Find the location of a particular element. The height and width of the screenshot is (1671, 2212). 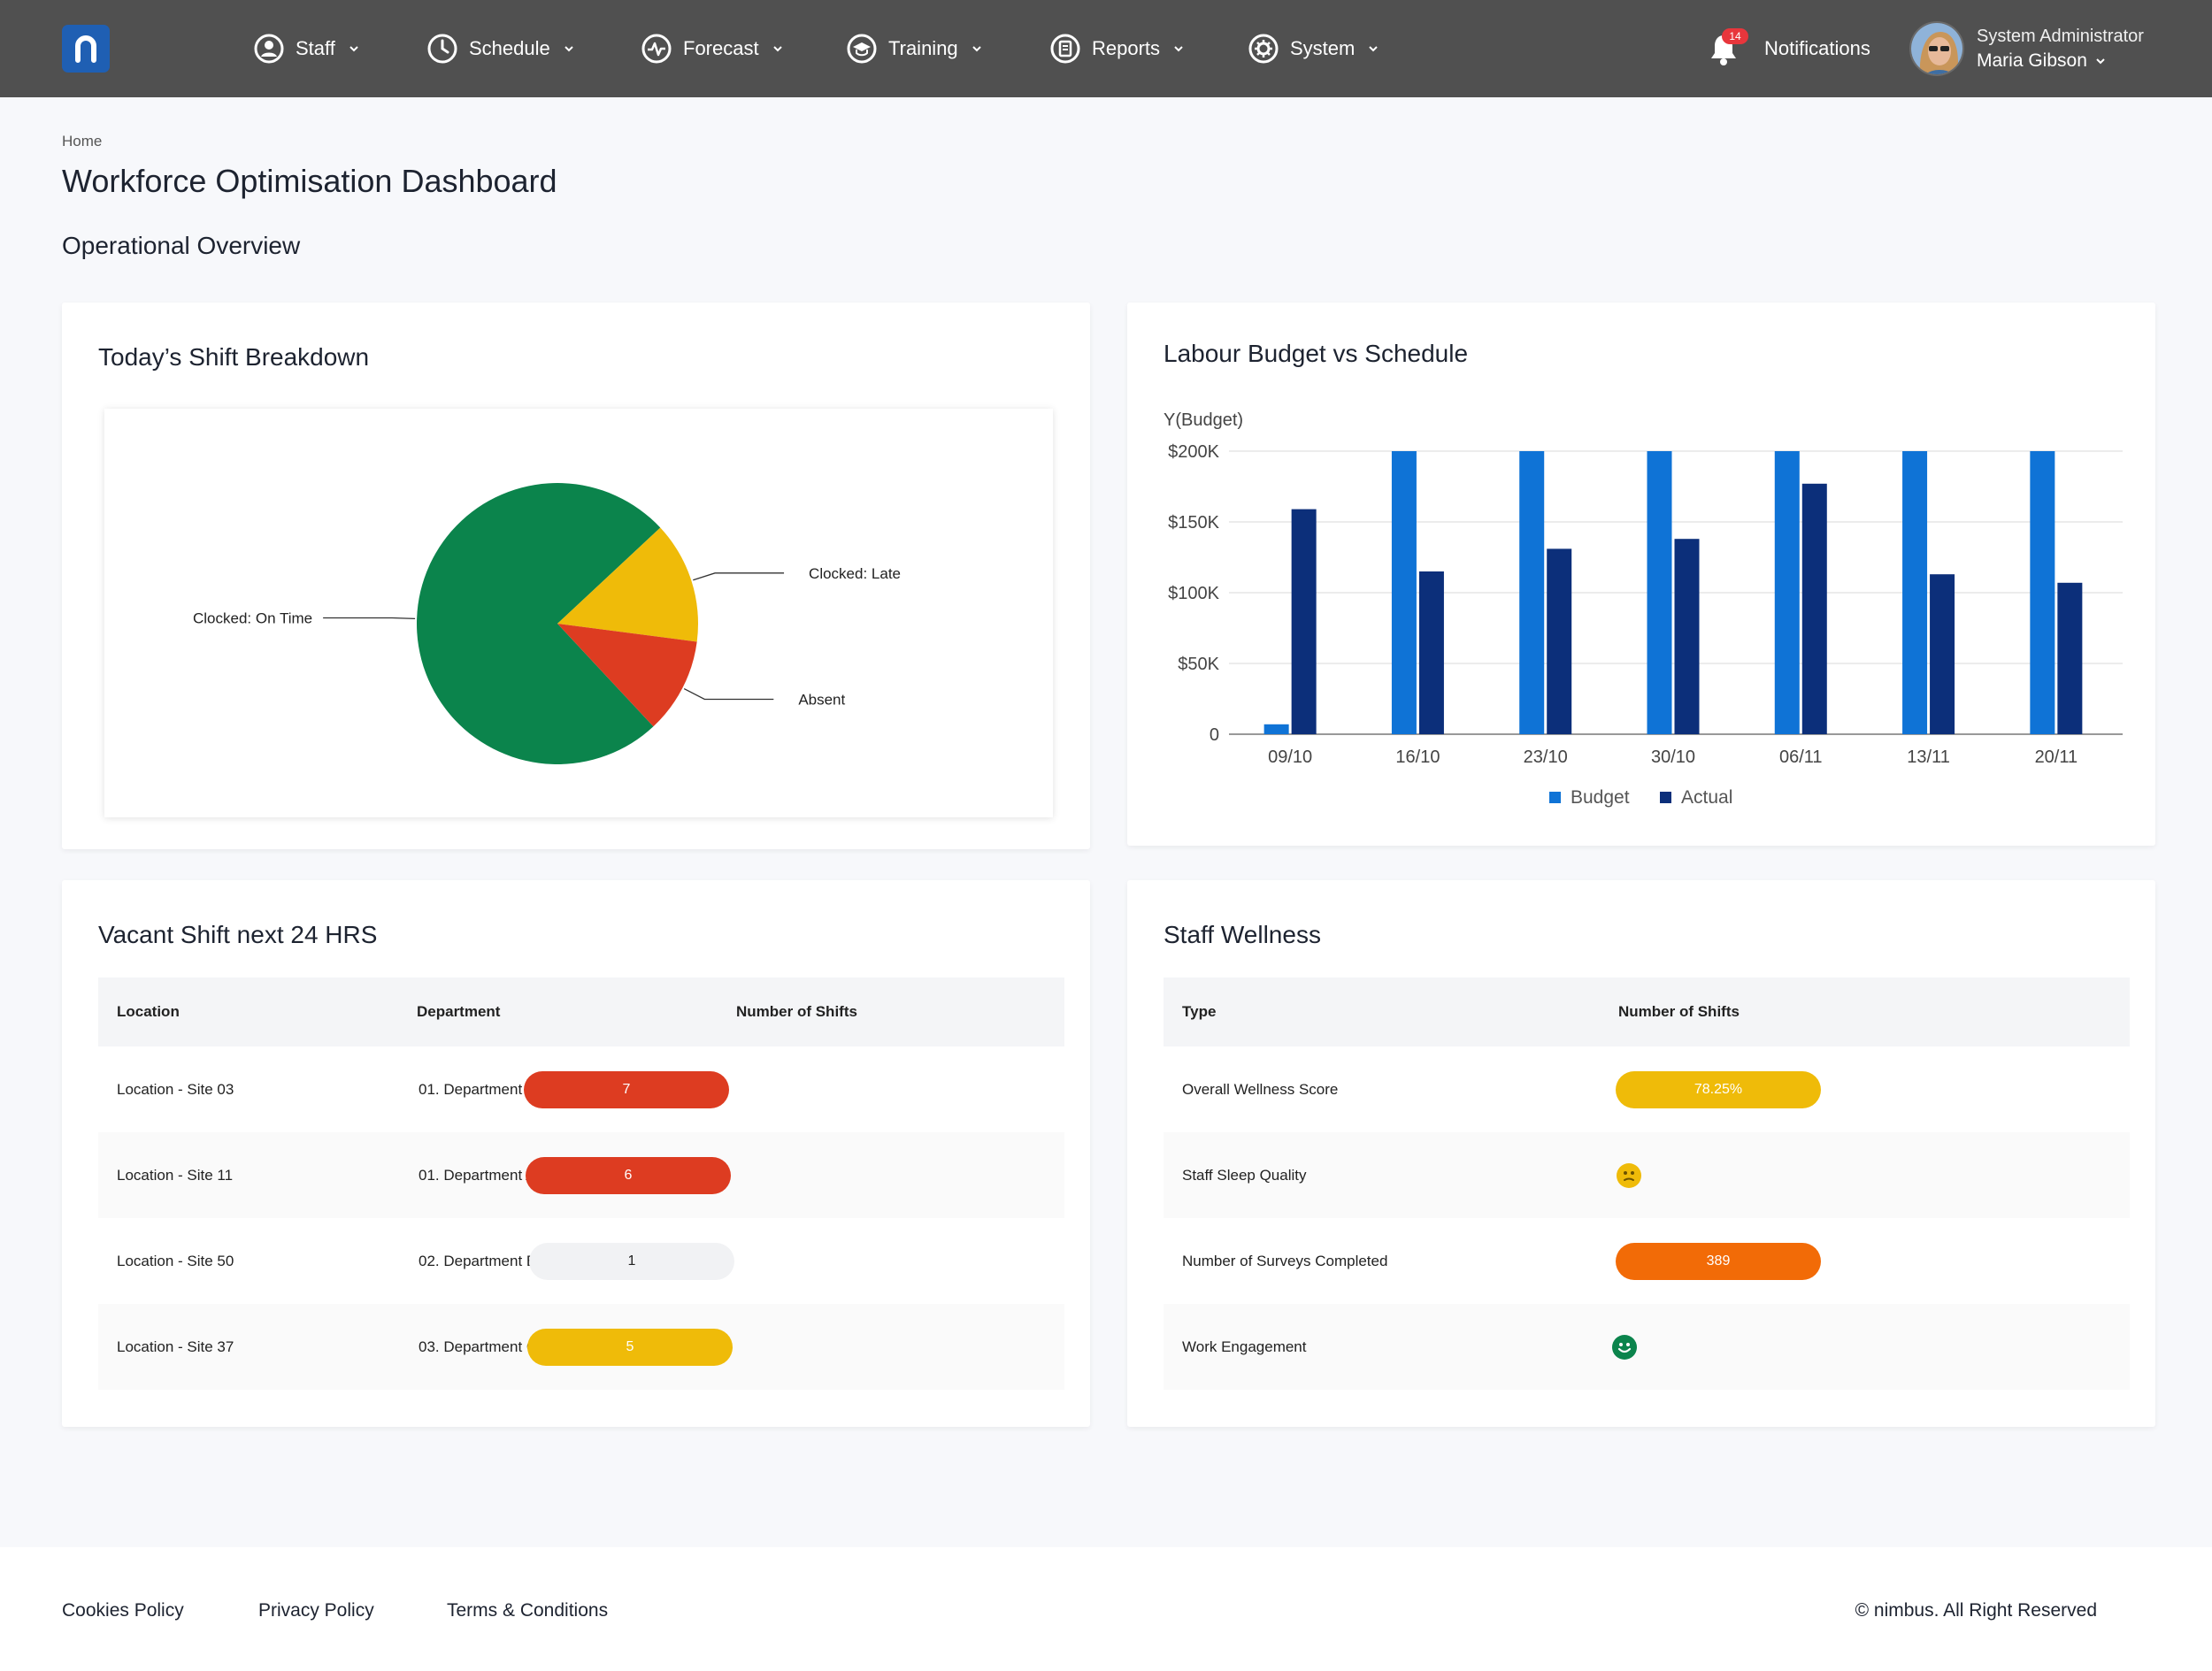

card-title: Staff Wellness is located at coordinates (1243, 934).